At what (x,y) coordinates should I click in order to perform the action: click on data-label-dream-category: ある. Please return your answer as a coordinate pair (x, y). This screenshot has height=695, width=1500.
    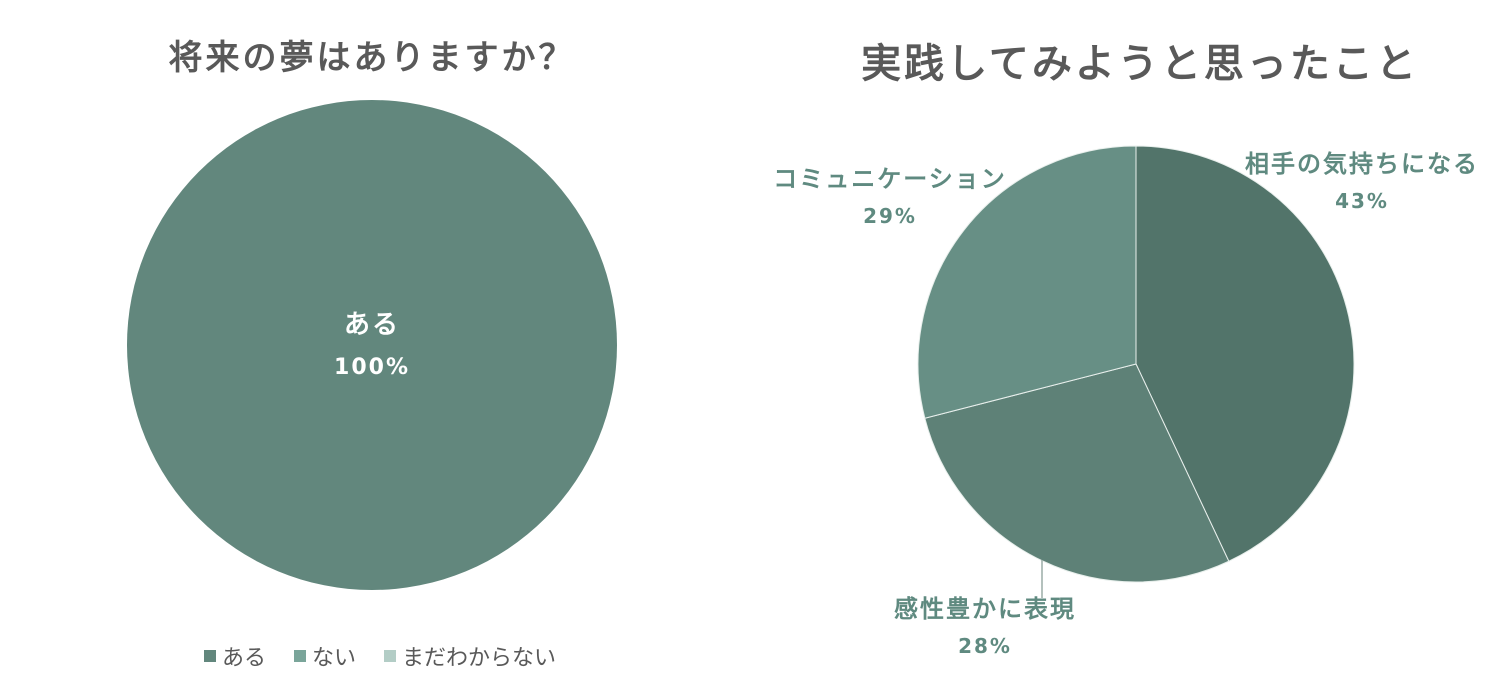
    Looking at the image, I should click on (372, 325).